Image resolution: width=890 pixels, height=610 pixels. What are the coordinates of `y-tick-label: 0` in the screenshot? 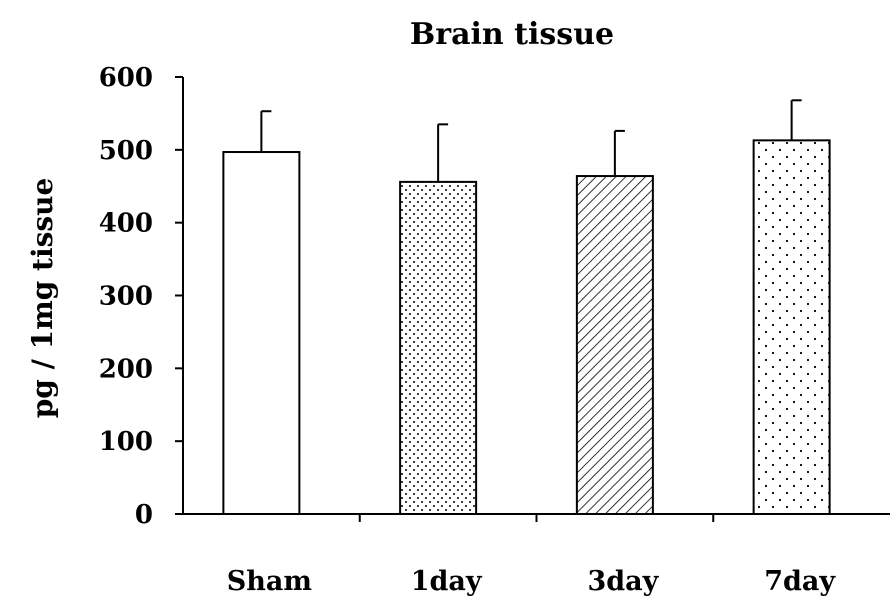 It's located at (144, 515).